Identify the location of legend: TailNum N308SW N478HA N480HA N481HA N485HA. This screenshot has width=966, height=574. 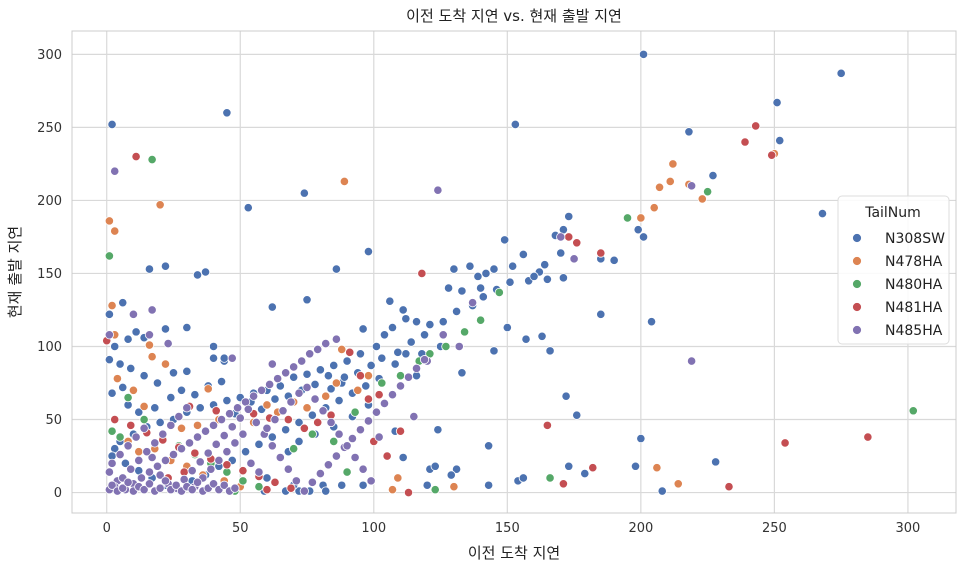
(893, 270).